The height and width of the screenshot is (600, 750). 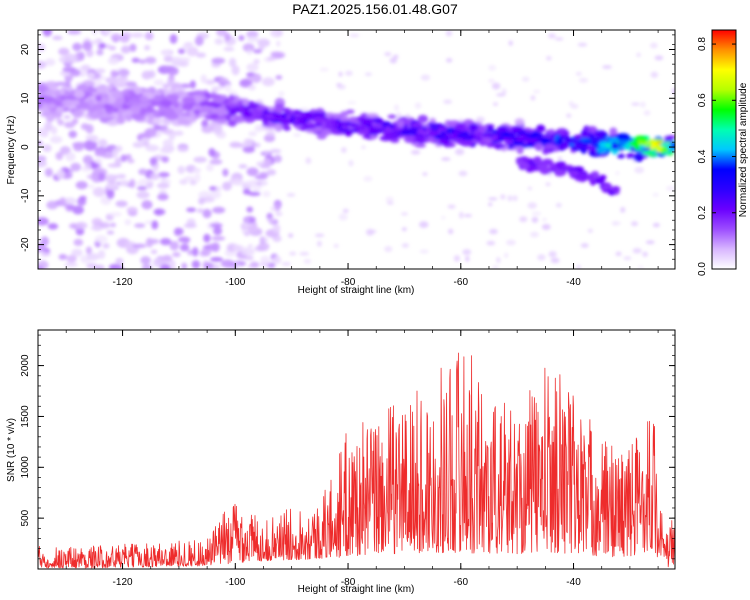 I want to click on colorbar-tick-label: 0.4, so click(x=702, y=156).